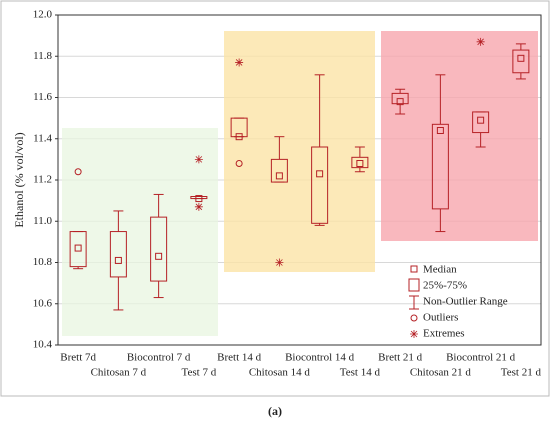 This screenshot has height=432, width=550. What do you see at coordinates (19, 179) in the screenshot?
I see `y-axis-label: Ethanol (% vol/vol)` at bounding box center [19, 179].